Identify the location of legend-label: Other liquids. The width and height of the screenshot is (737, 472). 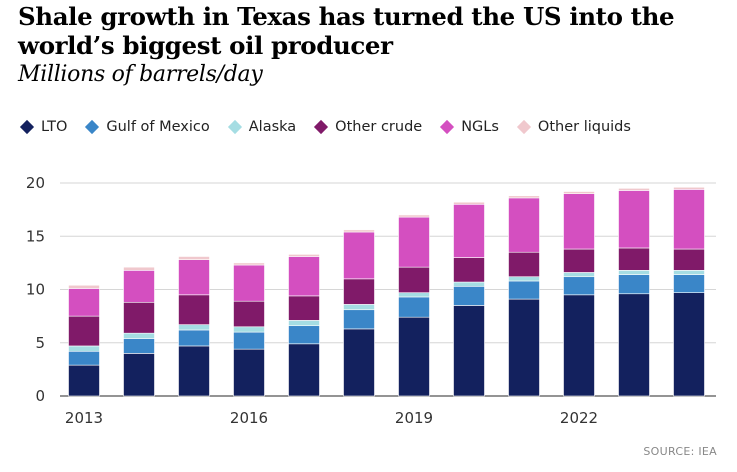
(584, 127).